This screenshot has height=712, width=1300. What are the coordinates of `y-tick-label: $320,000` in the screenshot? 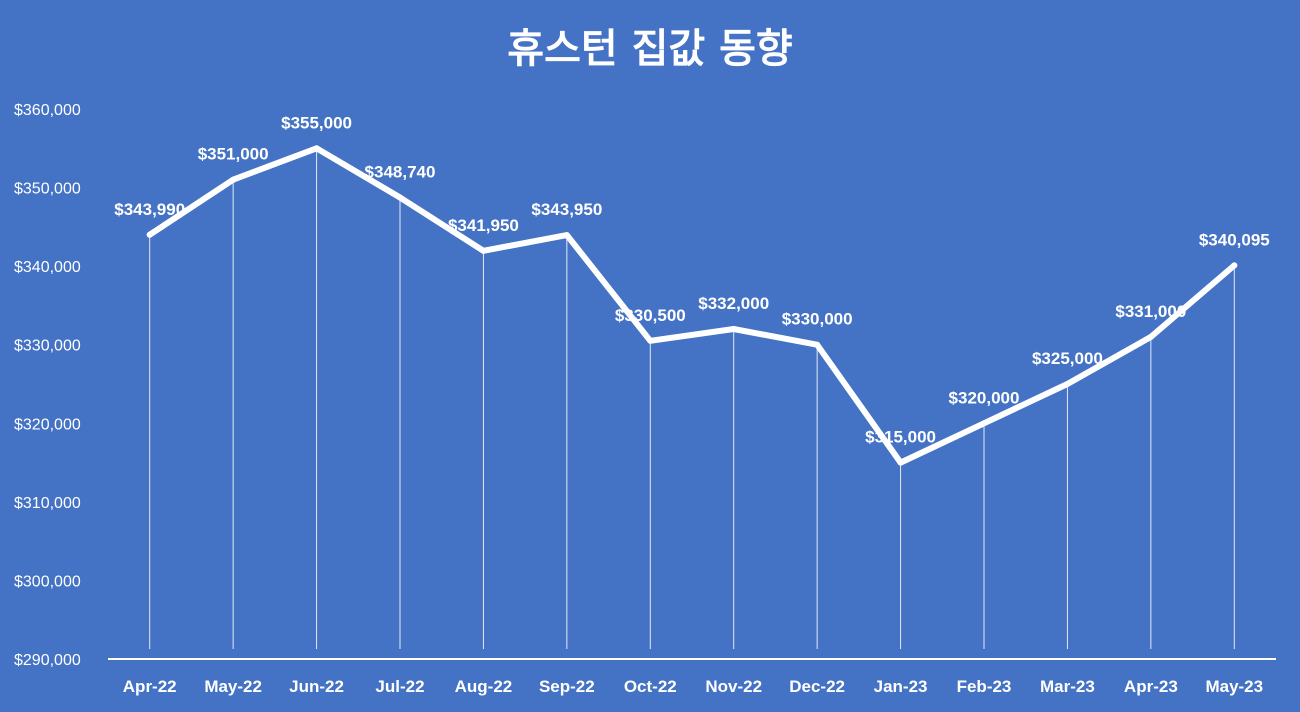 It's located at (47, 424).